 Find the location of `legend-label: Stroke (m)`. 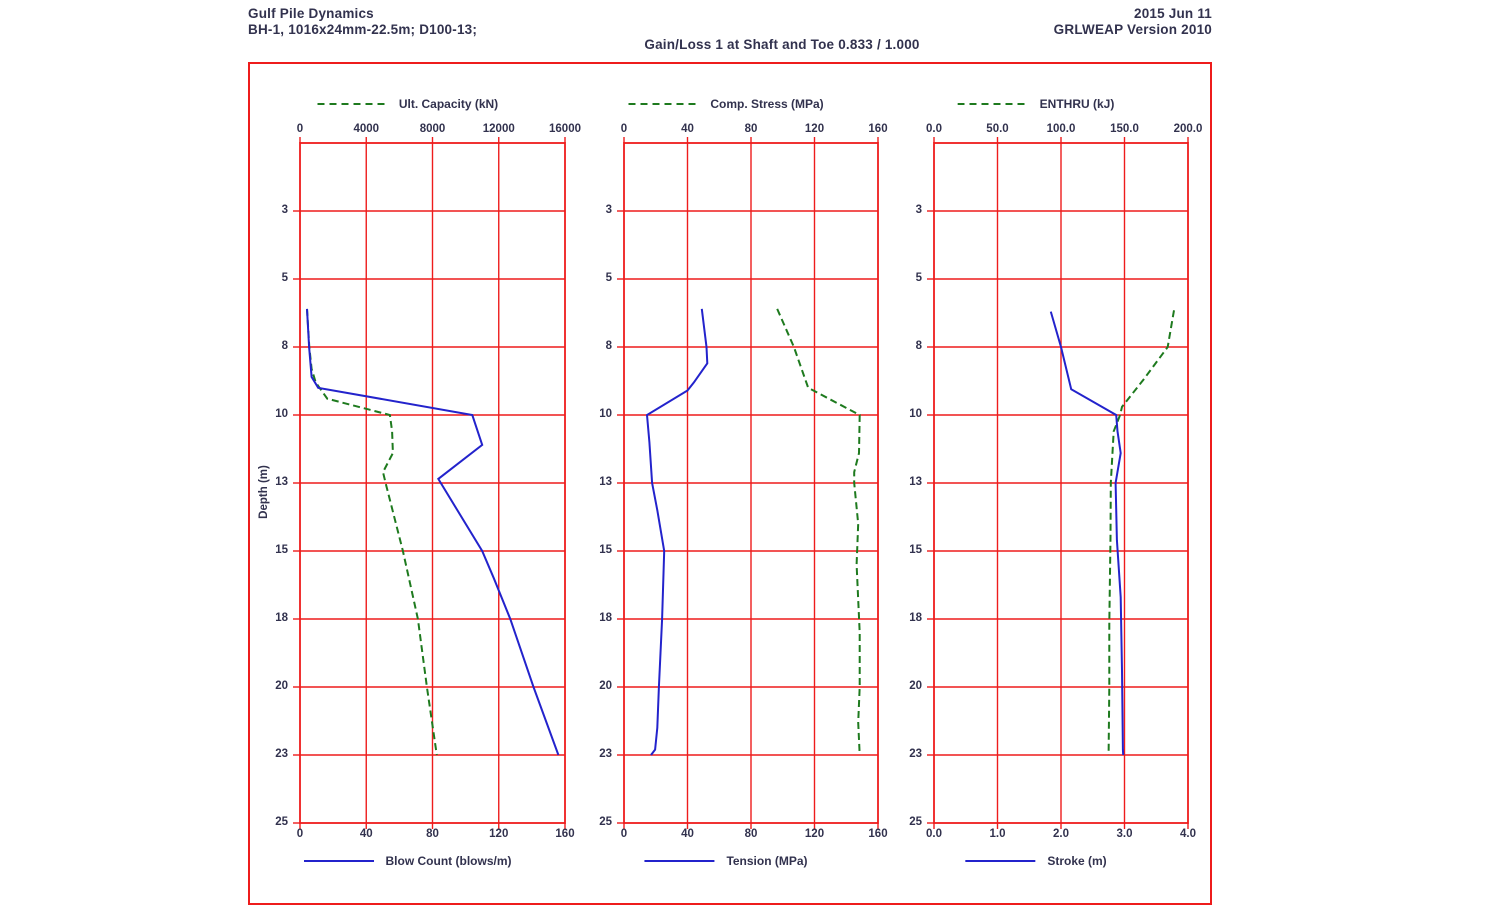

legend-label: Stroke (m) is located at coordinates (1077, 861).